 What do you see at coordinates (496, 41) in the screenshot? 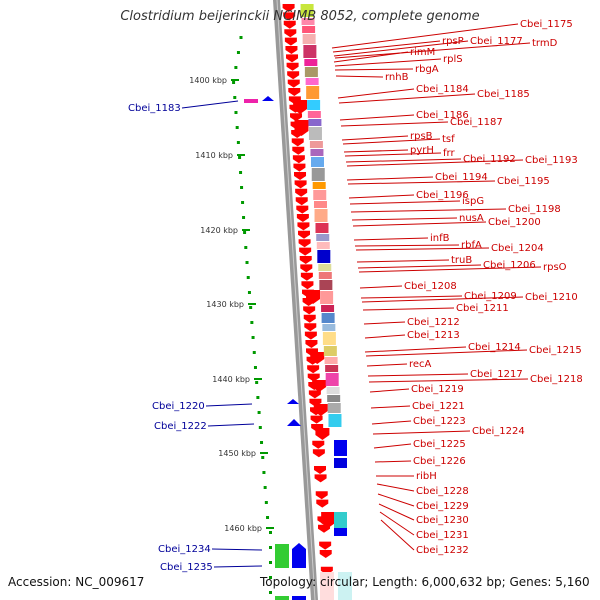
I see `forward-gene-label: Cbei_1177` at bounding box center [496, 41].